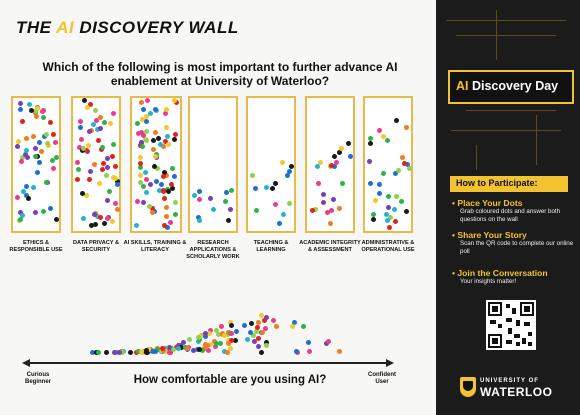 The width and height of the screenshot is (580, 415). What do you see at coordinates (330, 246) in the screenshot?
I see `category-label: ACADEMIC INTEGRITY & ASSESSMENT` at bounding box center [330, 246].